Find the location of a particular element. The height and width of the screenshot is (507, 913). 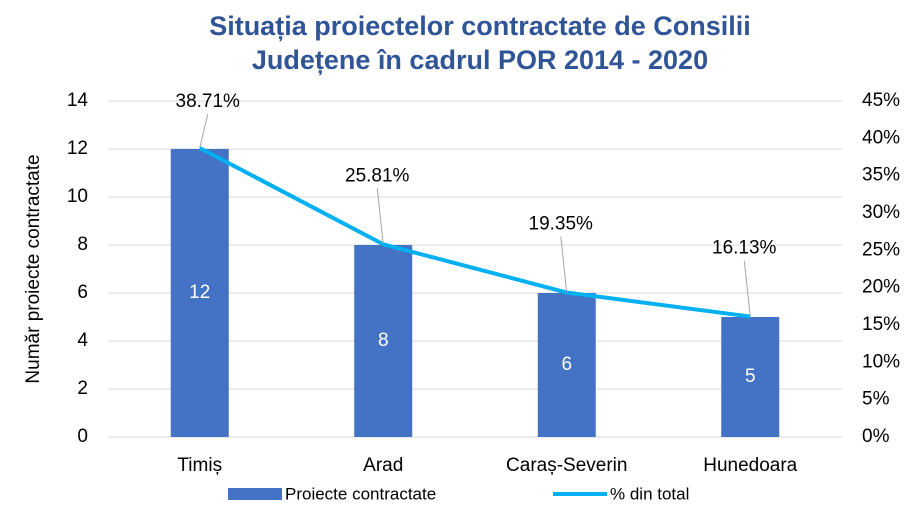

line-value-label: 25.81% is located at coordinates (377, 175).